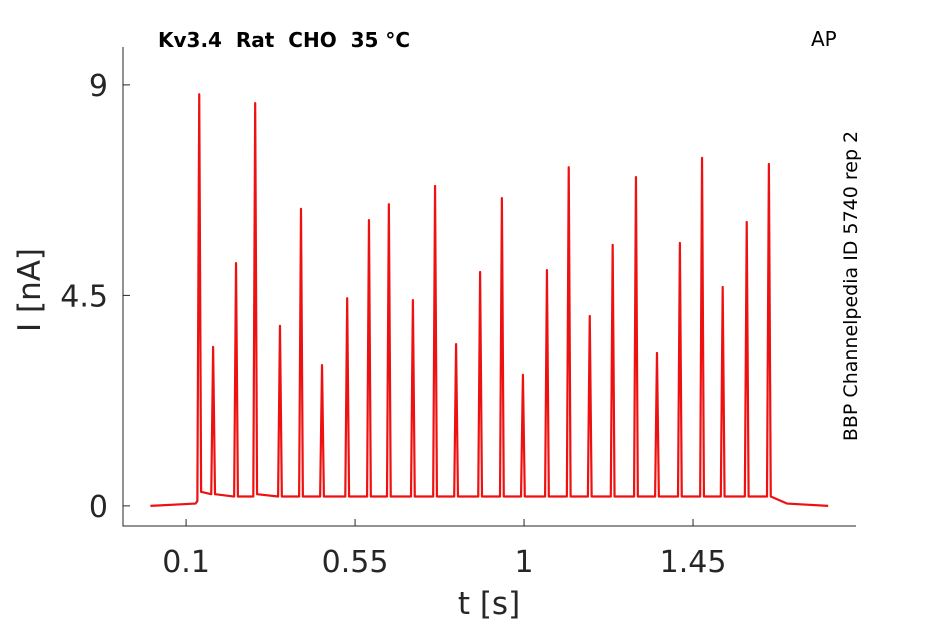 The height and width of the screenshot is (624, 945). Describe the element at coordinates (355, 562) in the screenshot. I see `x-tick-label: 0.55` at that location.